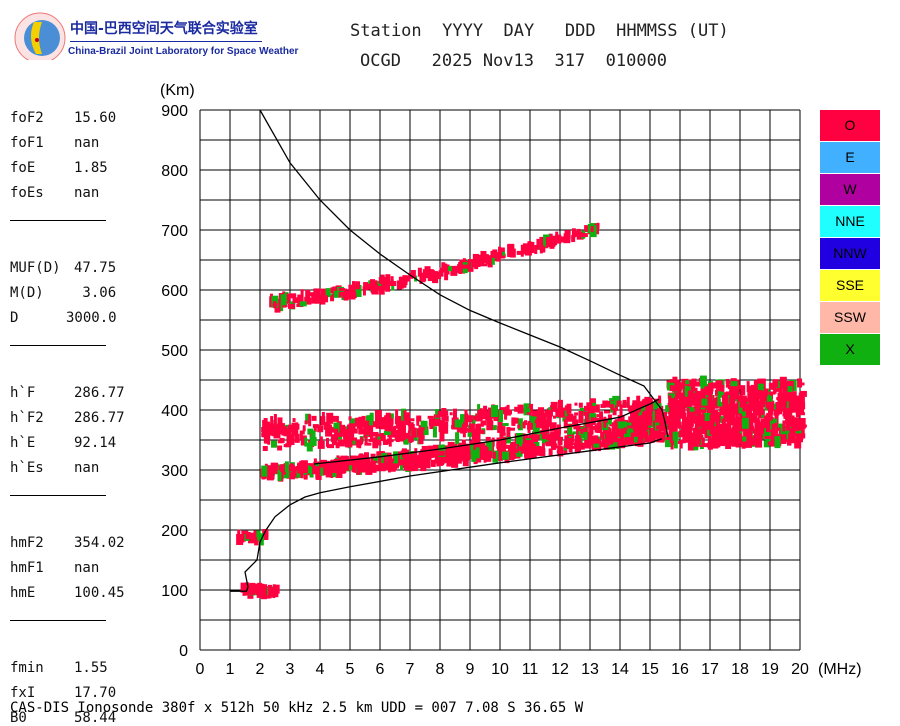  What do you see at coordinates (95, 118) in the screenshot?
I see `param-value: 15.60` at bounding box center [95, 118].